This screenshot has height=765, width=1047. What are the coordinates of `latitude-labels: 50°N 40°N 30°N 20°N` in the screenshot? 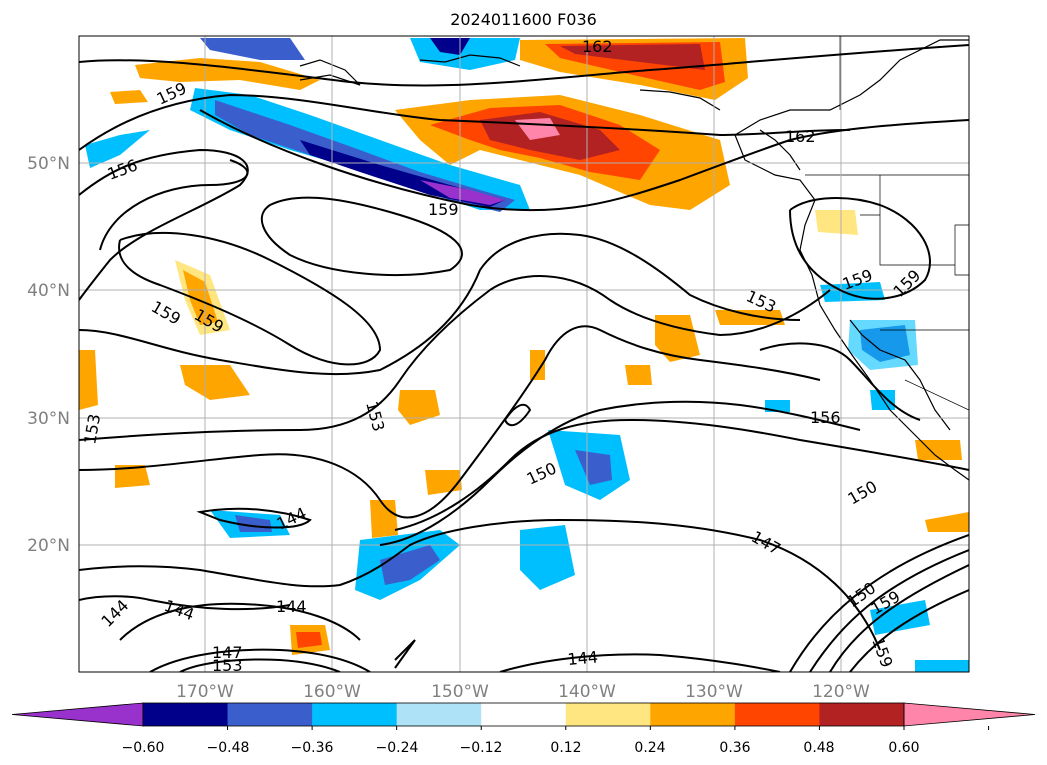 It's located at (48, 355).